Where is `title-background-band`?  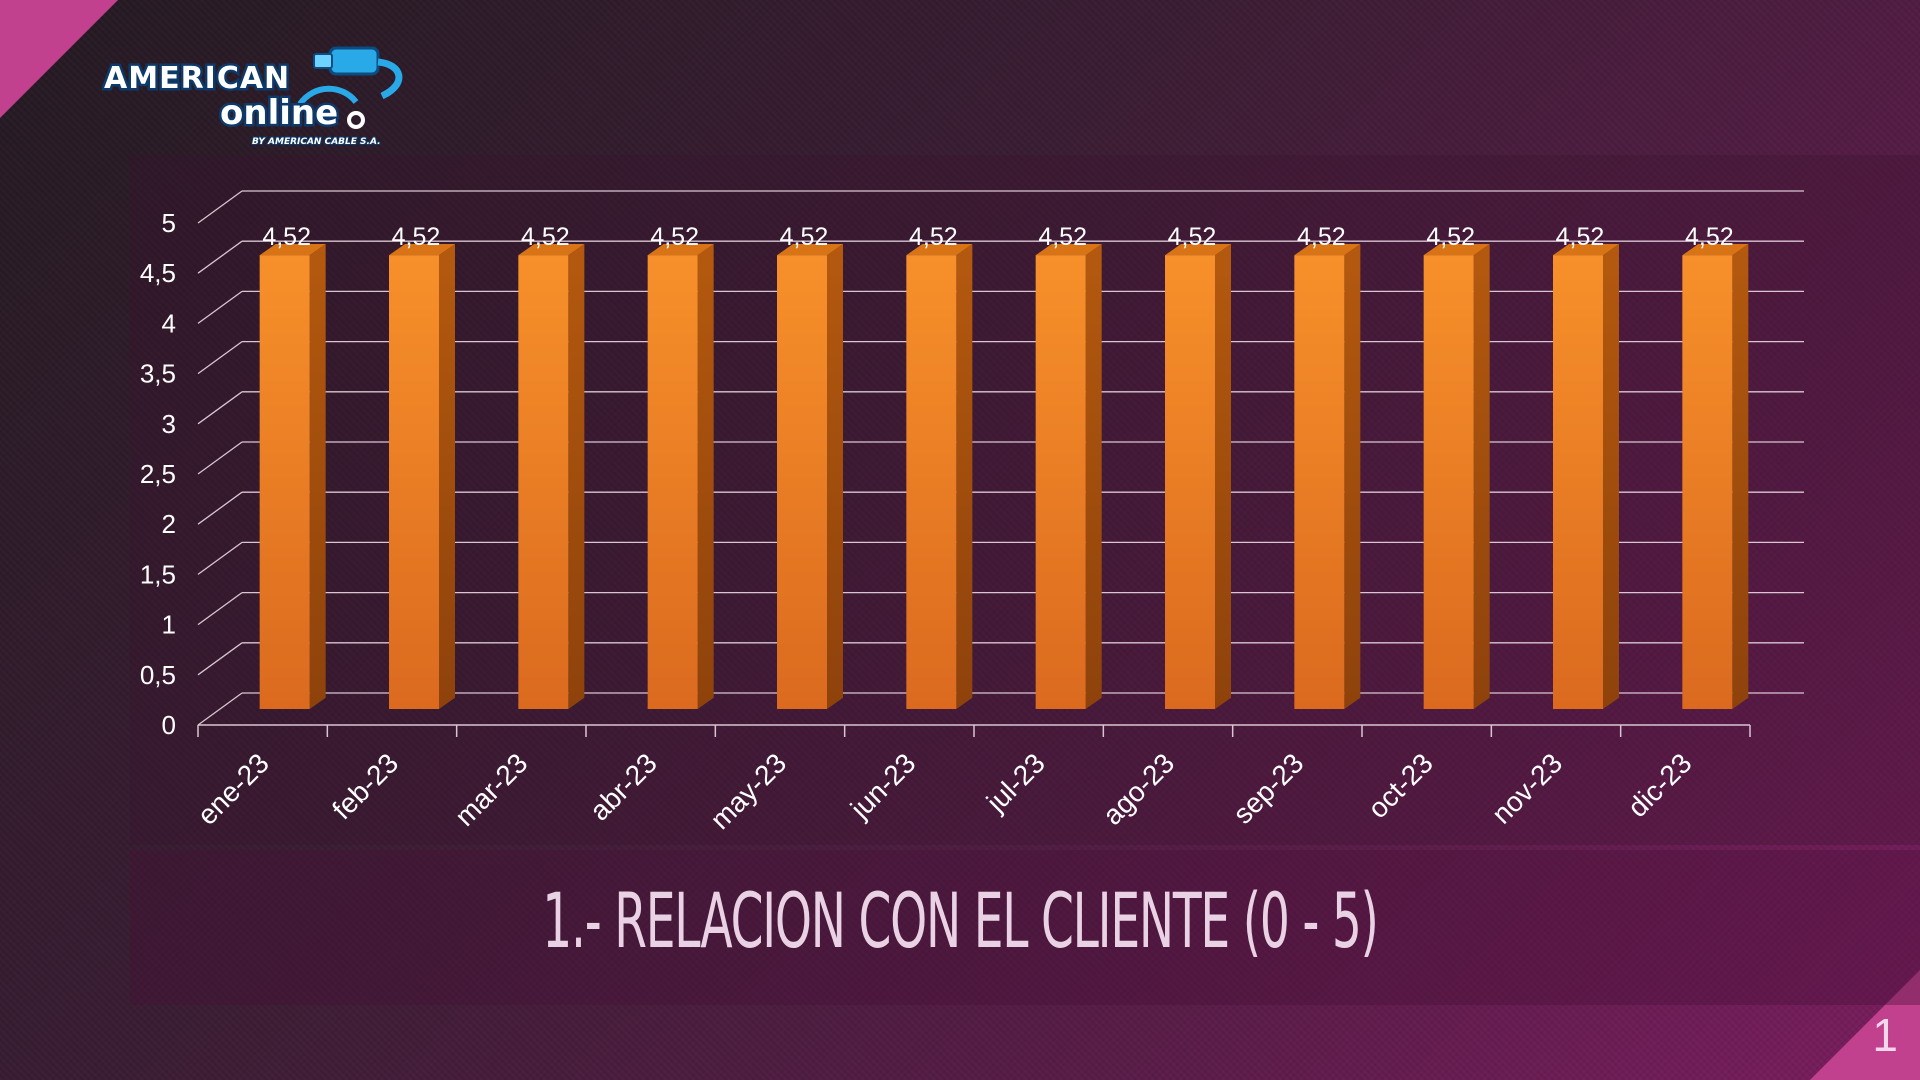 title-background-band is located at coordinates (1025, 927).